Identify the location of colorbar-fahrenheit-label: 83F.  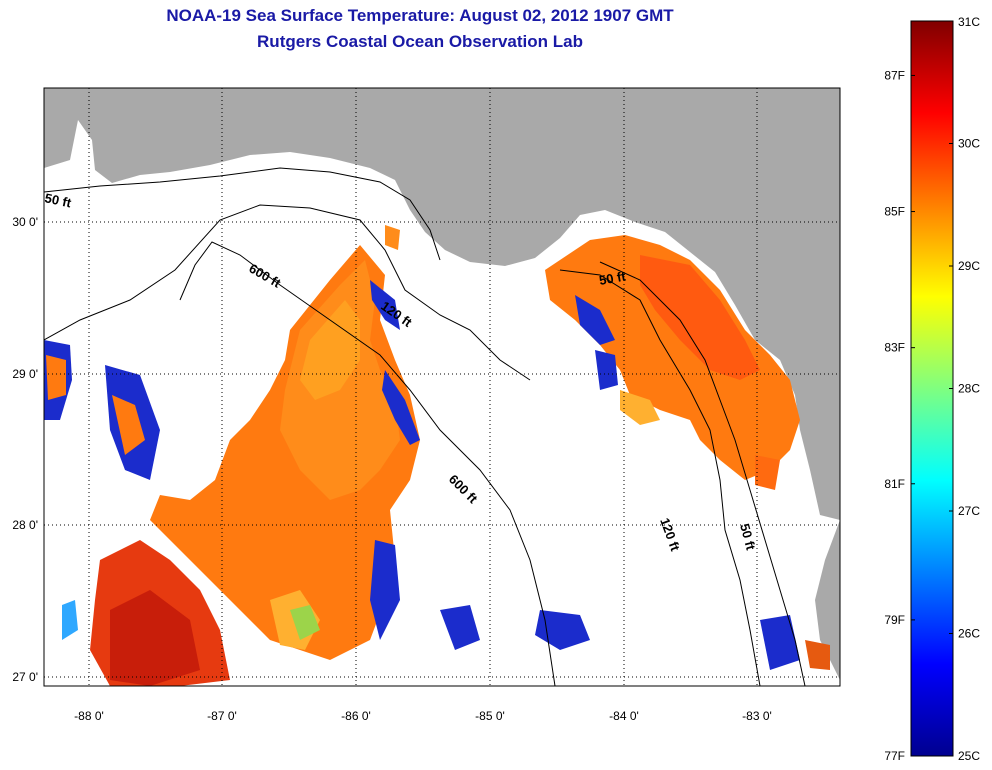
(894, 348).